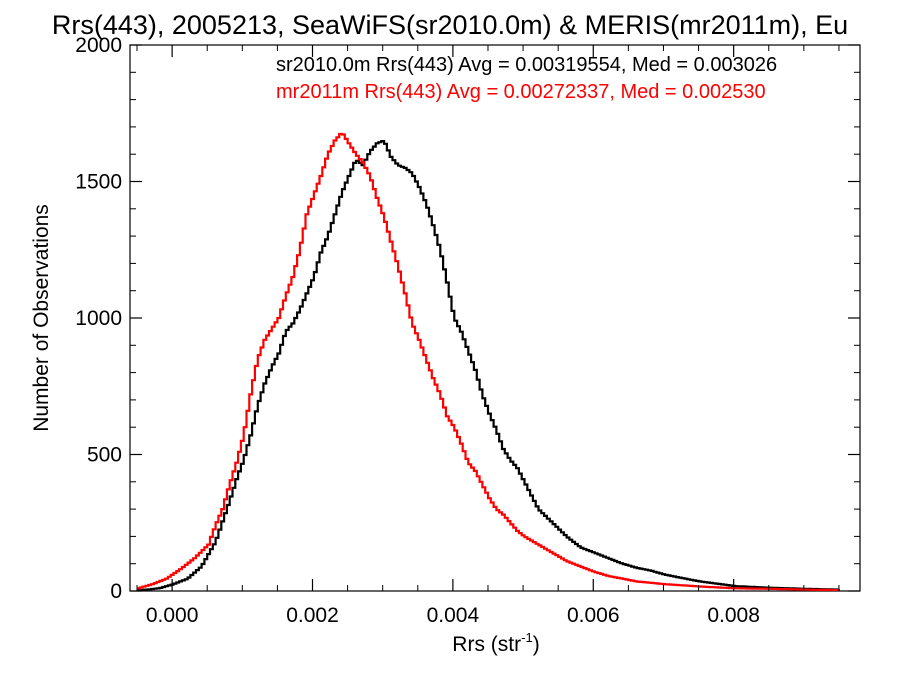 This screenshot has width=900, height=675. What do you see at coordinates (453, 615) in the screenshot?
I see `x-tick-label: 0.004` at bounding box center [453, 615].